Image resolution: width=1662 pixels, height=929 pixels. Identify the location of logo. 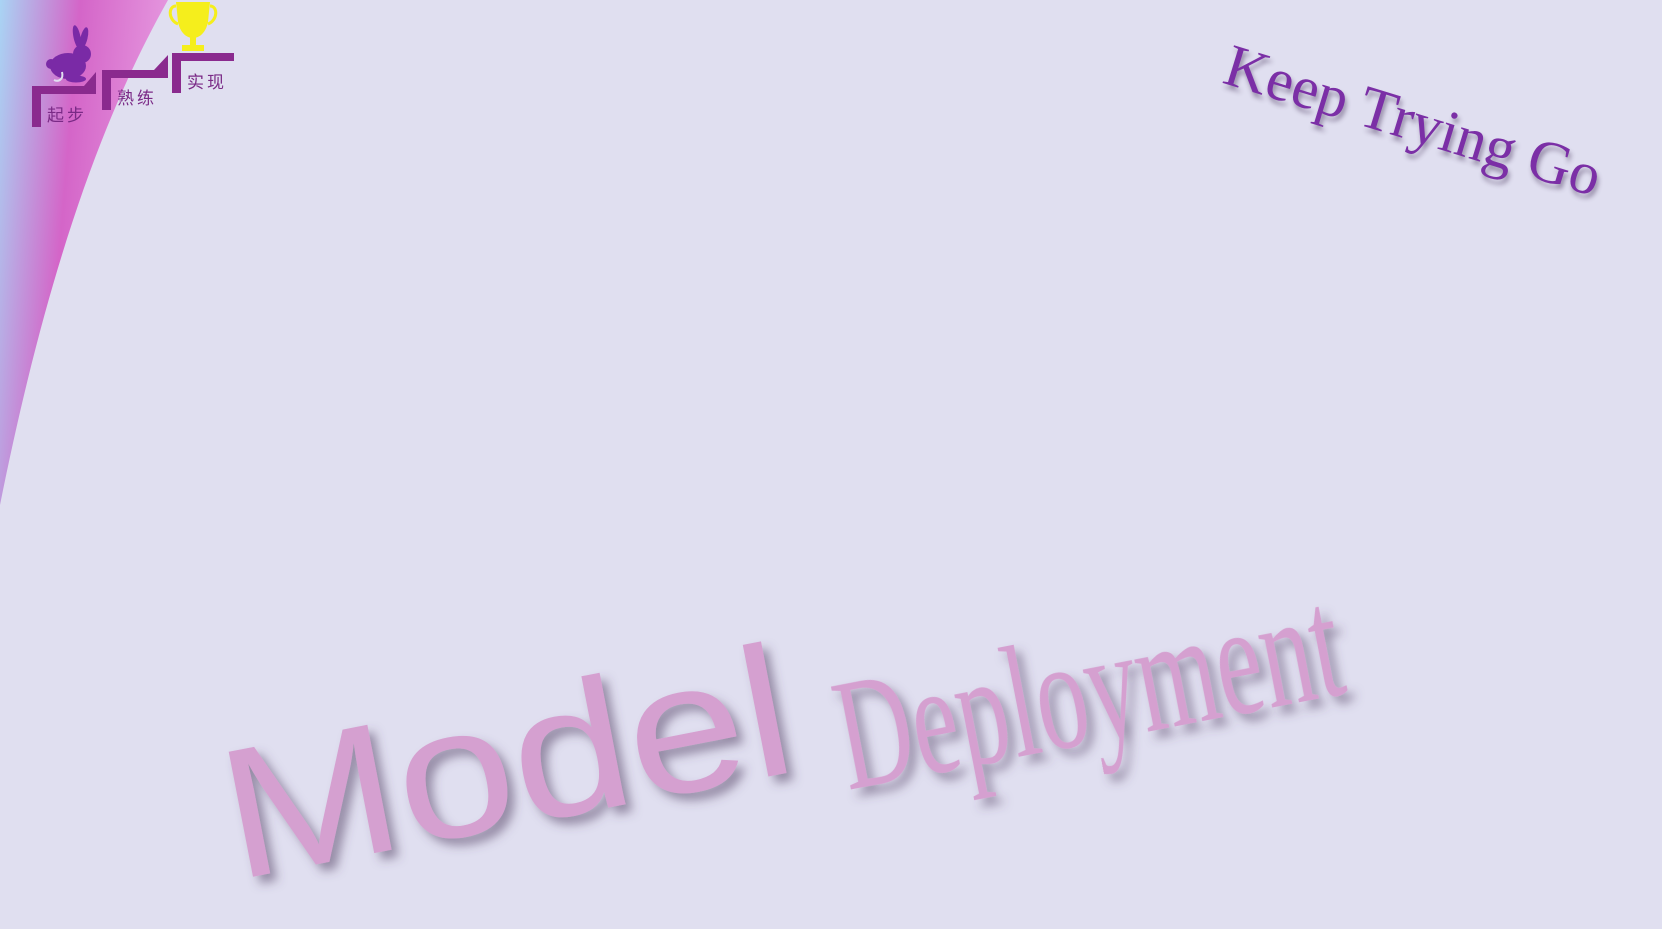
(133, 64).